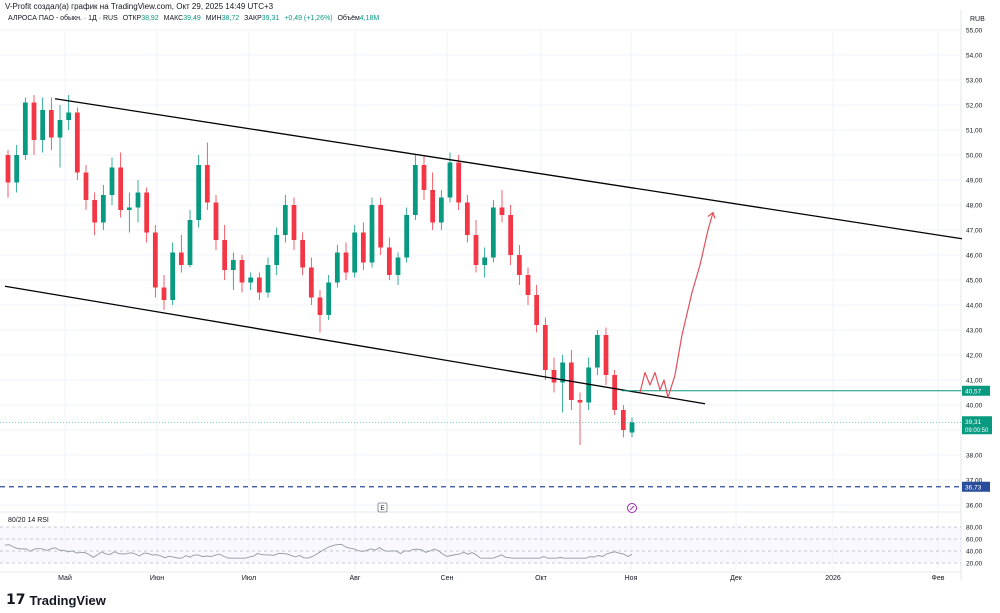 Image resolution: width=1000 pixels, height=613 pixels. What do you see at coordinates (480, 545) in the screenshot?
I see `rsi-band` at bounding box center [480, 545].